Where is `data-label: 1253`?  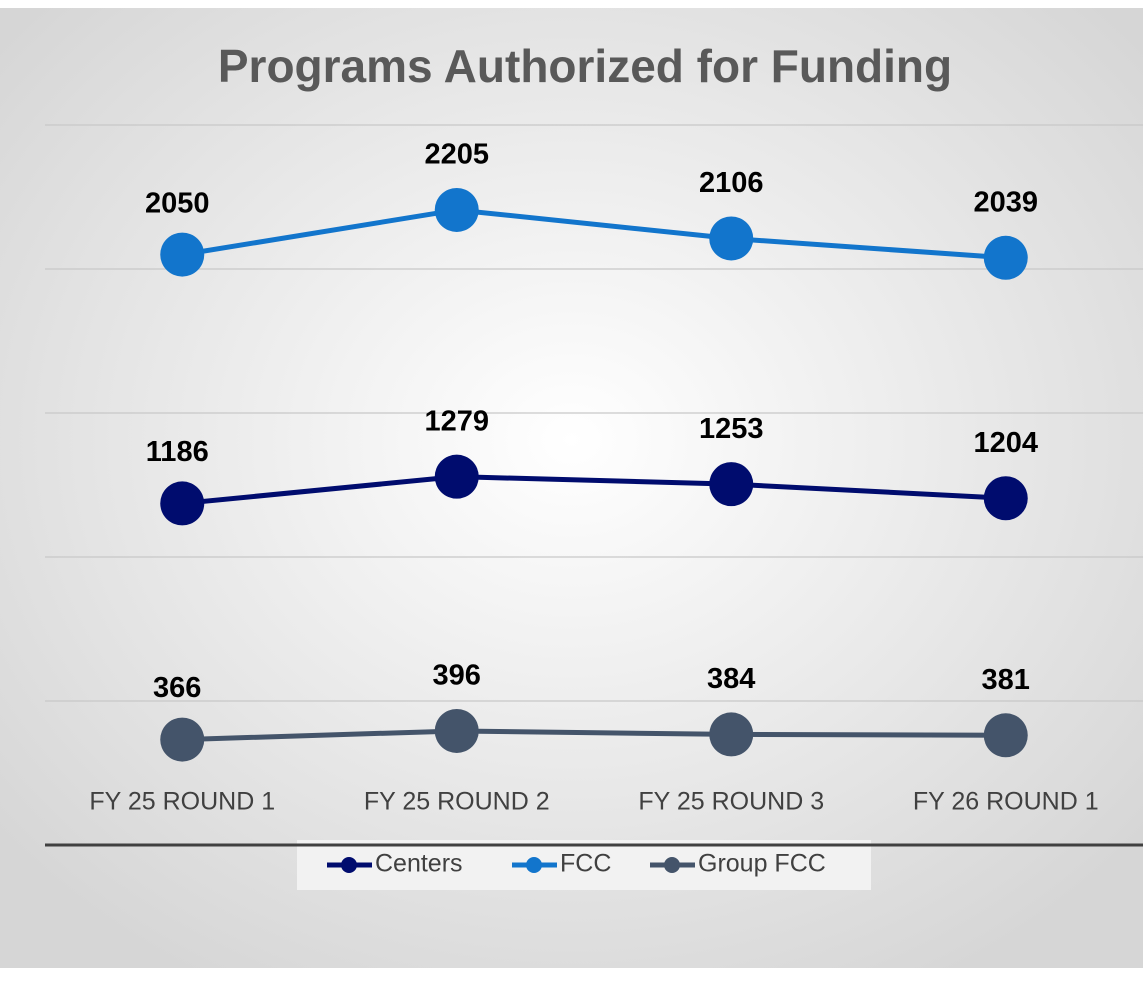
data-label: 1253 is located at coordinates (731, 429).